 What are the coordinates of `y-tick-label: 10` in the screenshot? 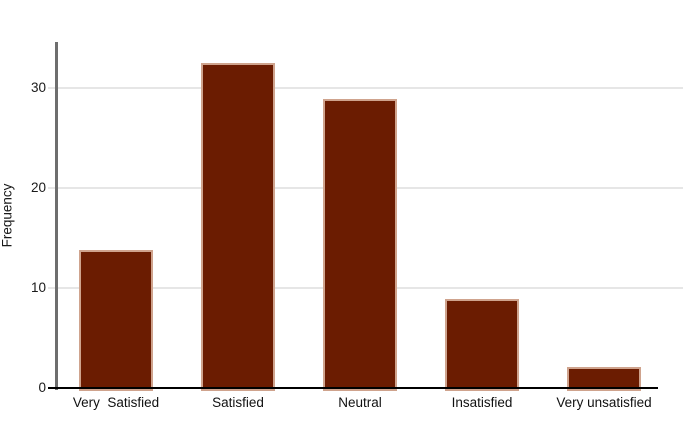 It's located at (38, 287).